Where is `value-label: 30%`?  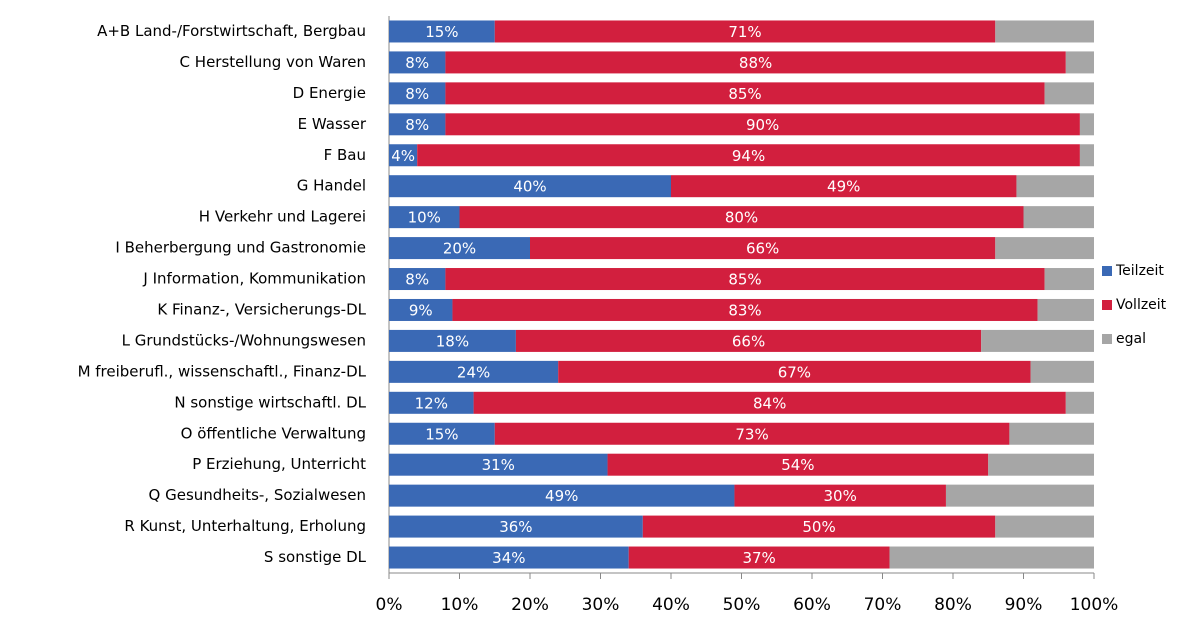 value-label: 30% is located at coordinates (840, 496).